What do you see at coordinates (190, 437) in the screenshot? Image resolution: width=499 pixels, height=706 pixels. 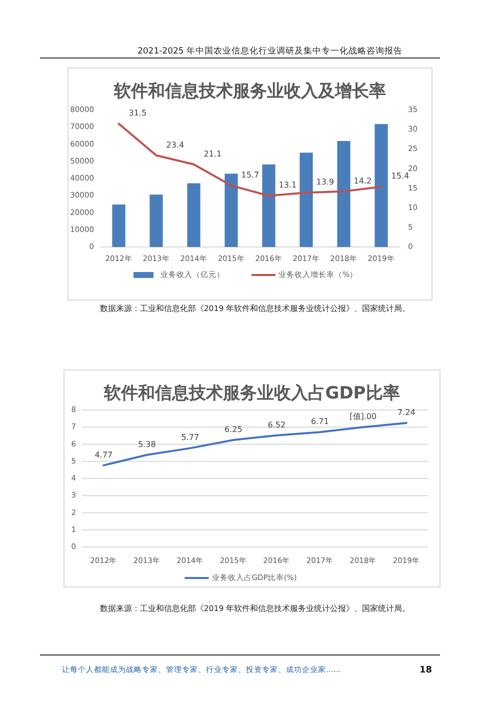 I see `data-label: 5.77` at bounding box center [190, 437].